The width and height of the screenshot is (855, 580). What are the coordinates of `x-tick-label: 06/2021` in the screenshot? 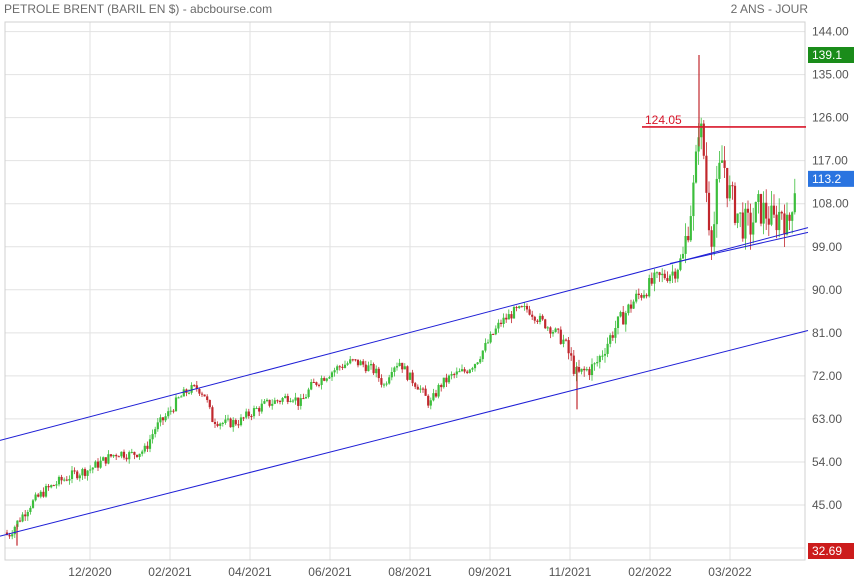 It's located at (330, 572).